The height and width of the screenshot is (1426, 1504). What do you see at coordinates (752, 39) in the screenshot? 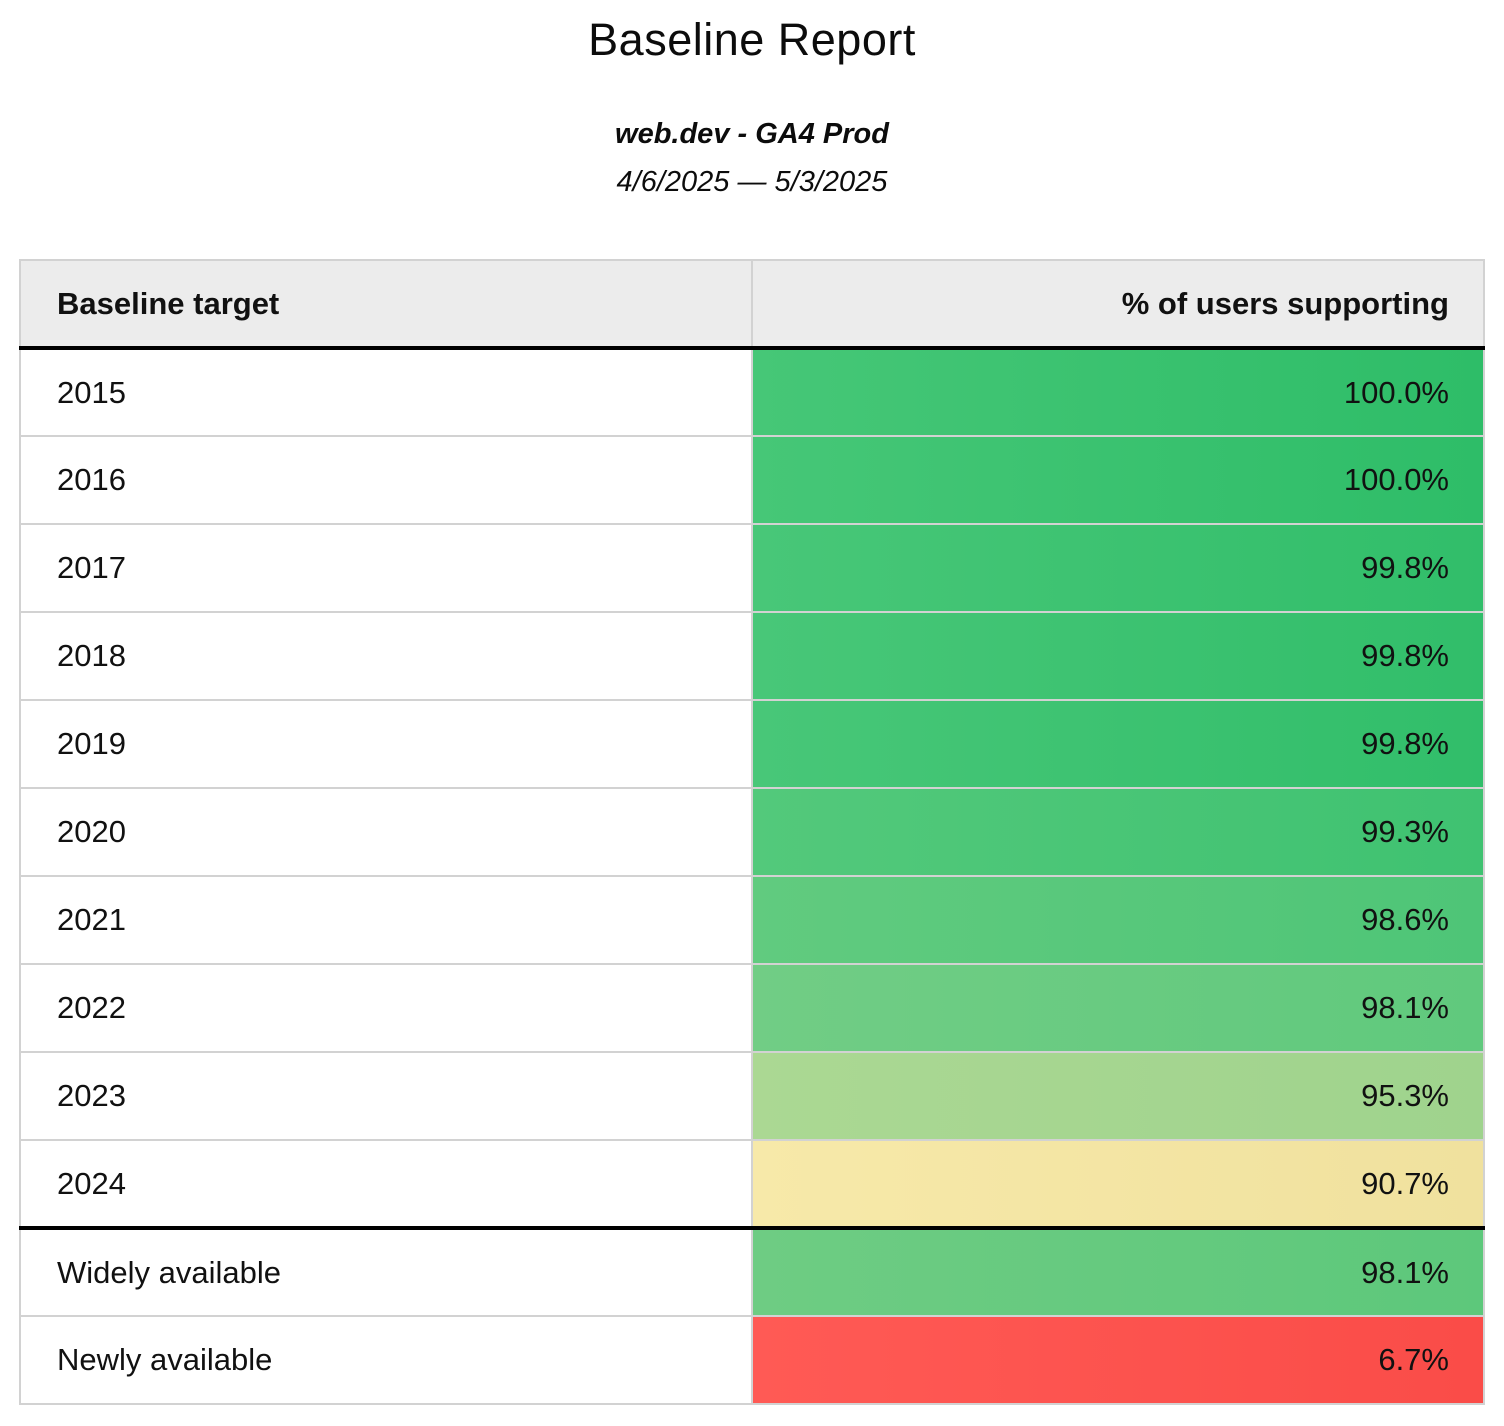
I see `page-title: Baseline Report` at bounding box center [752, 39].